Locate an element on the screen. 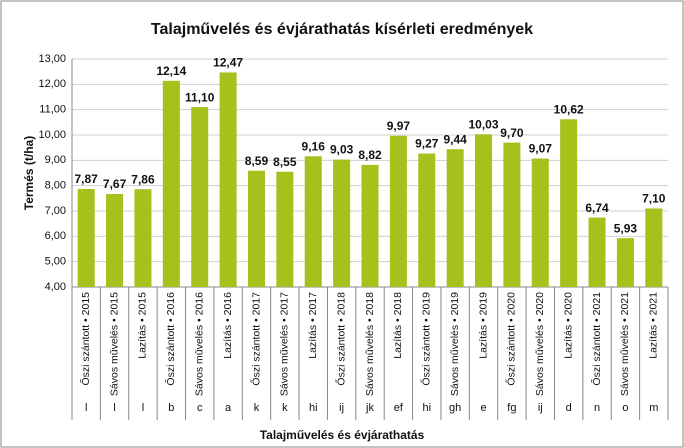  x-tick-label: Sávos művelés • 2015 is located at coordinates (114, 344).